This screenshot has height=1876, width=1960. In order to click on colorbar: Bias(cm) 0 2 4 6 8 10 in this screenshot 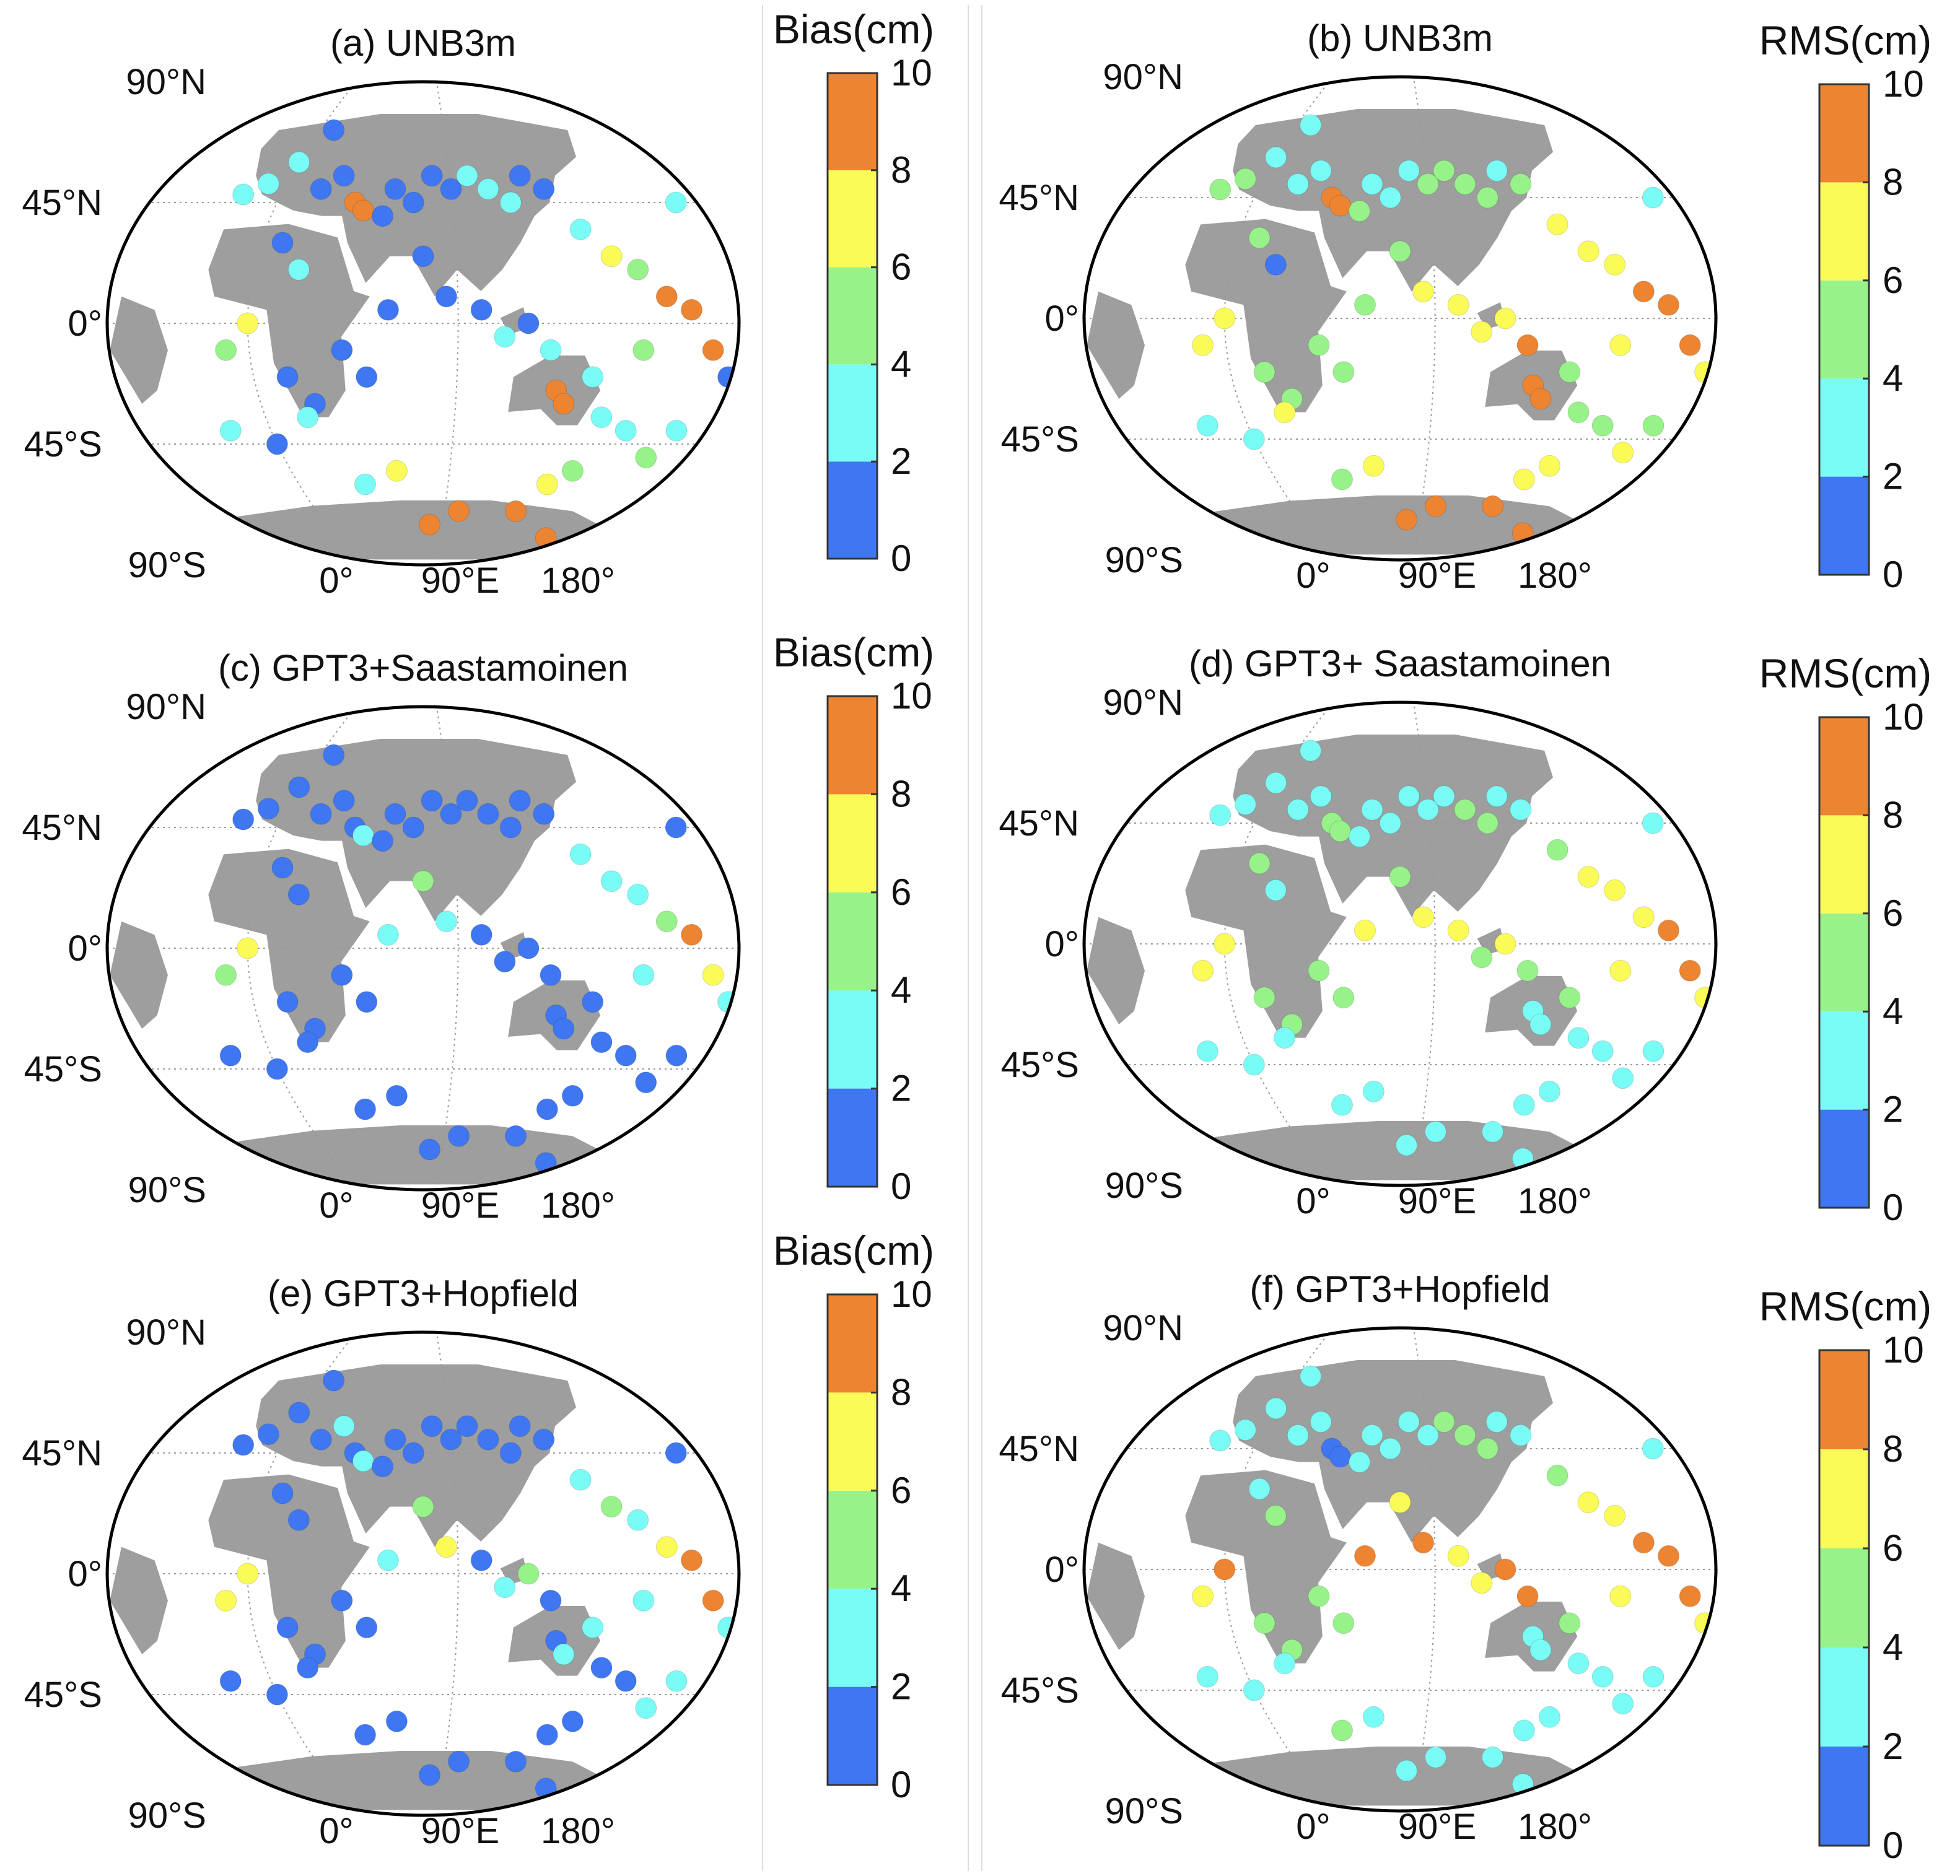, I will do `click(853, 918)`.